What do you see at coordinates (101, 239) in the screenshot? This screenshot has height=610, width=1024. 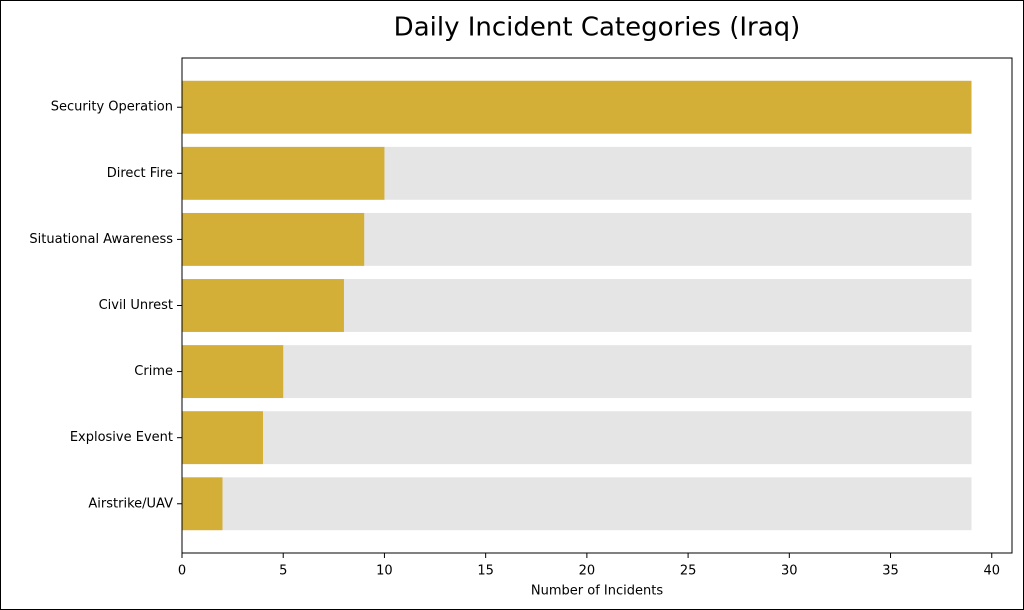 I see `y-tick-label: Situational Awareness` at bounding box center [101, 239].